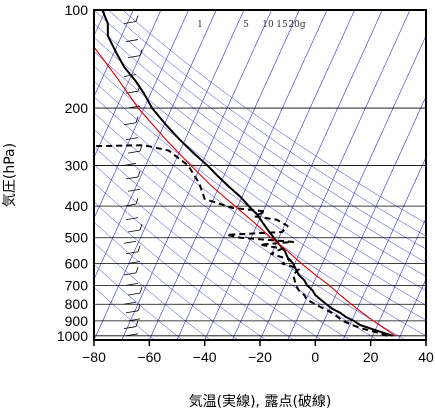  What do you see at coordinates (205, 357) in the screenshot?
I see `x-tick-label--40: −40` at bounding box center [205, 357].